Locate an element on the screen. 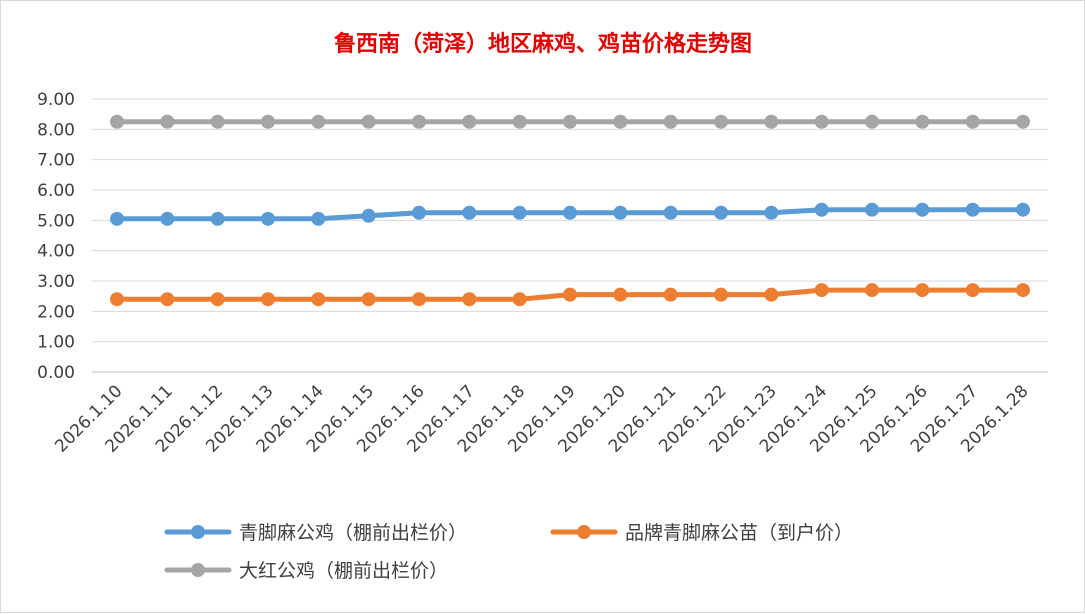 This screenshot has width=1085, height=614. legend-item: 品牌青脚麻公苗（到户价） is located at coordinates (701, 533).